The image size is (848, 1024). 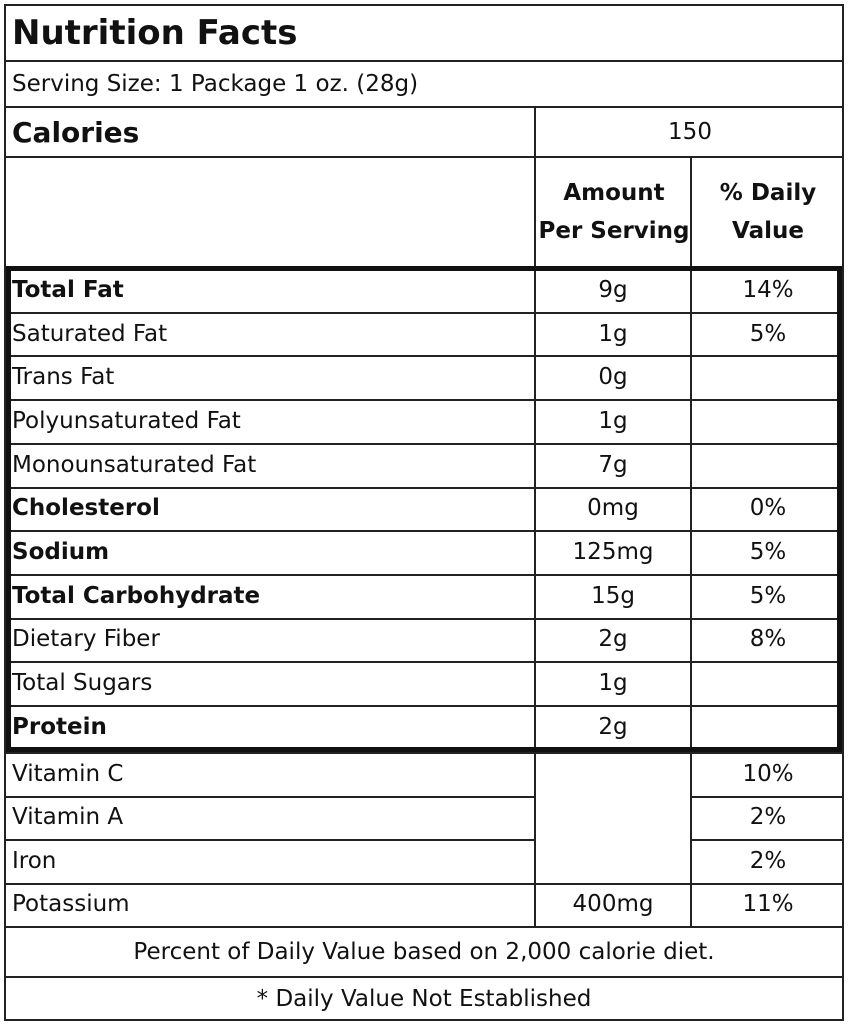 I want to click on nutrient-name: Monounsaturated Fat, so click(x=134, y=464).